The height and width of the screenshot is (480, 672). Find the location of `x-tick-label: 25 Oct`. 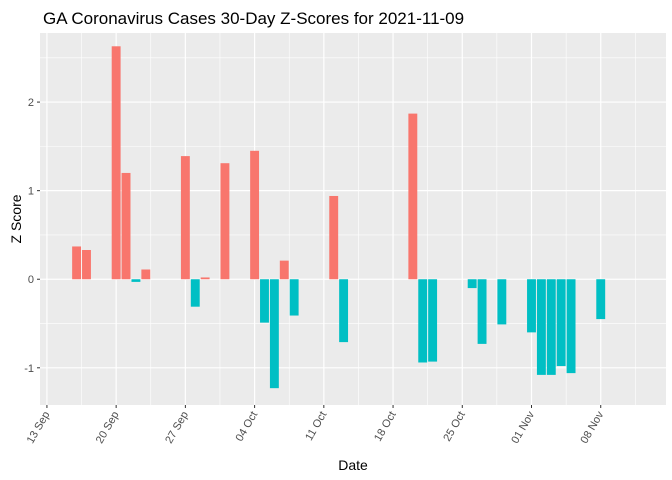

x-tick-label: 25 Oct is located at coordinates (454, 427).